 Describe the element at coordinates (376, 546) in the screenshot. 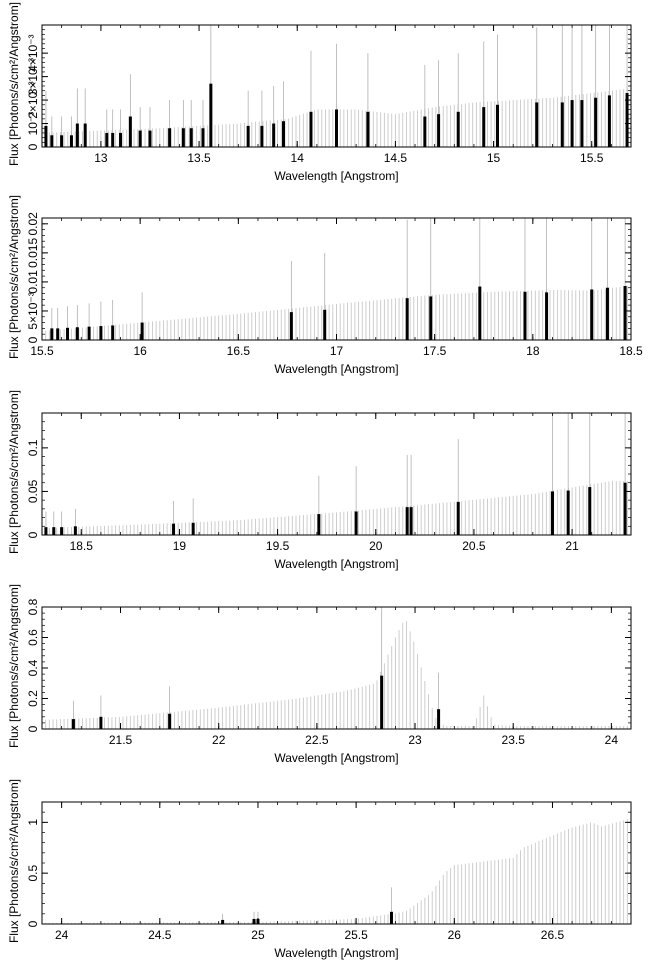

I see `x-tick-label: 20` at that location.